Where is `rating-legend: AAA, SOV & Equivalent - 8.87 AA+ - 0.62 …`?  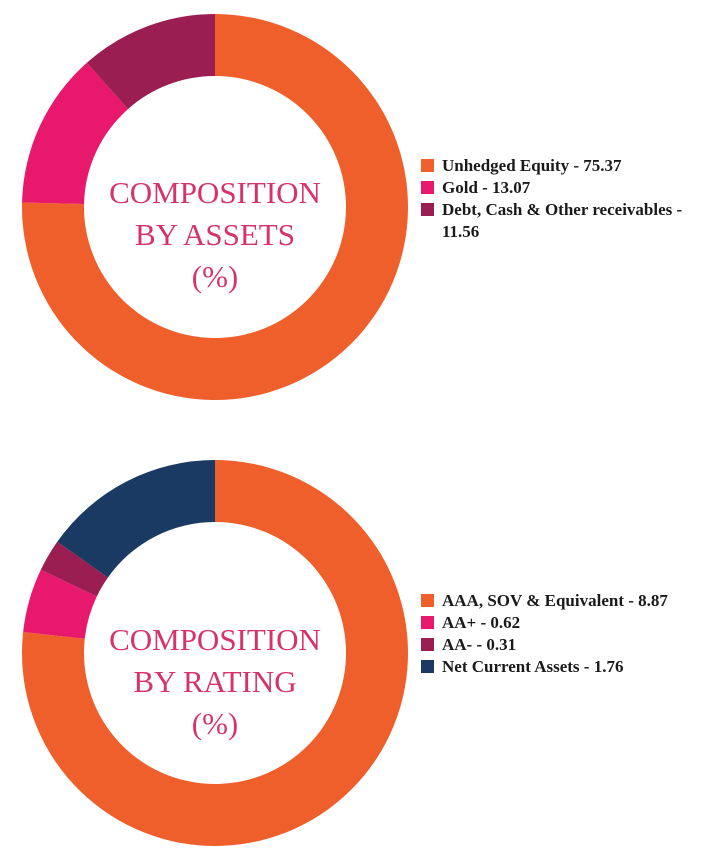
rating-legend: AAA, SOV & Equivalent - 8.87 AA+ - 0.62 … is located at coordinates (569, 634).